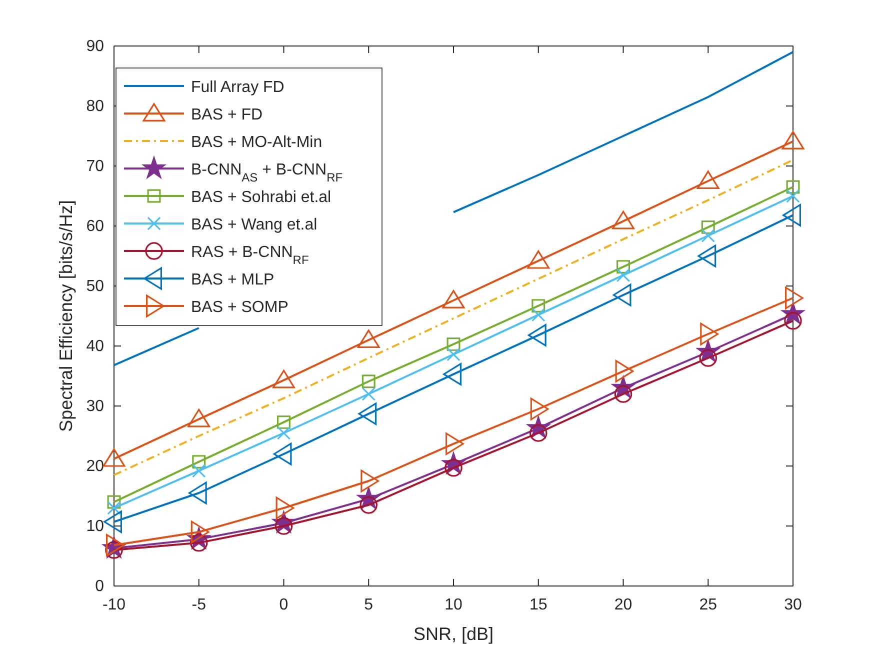  I want to click on legend-label: BAS + Wang et.al, so click(254, 225).